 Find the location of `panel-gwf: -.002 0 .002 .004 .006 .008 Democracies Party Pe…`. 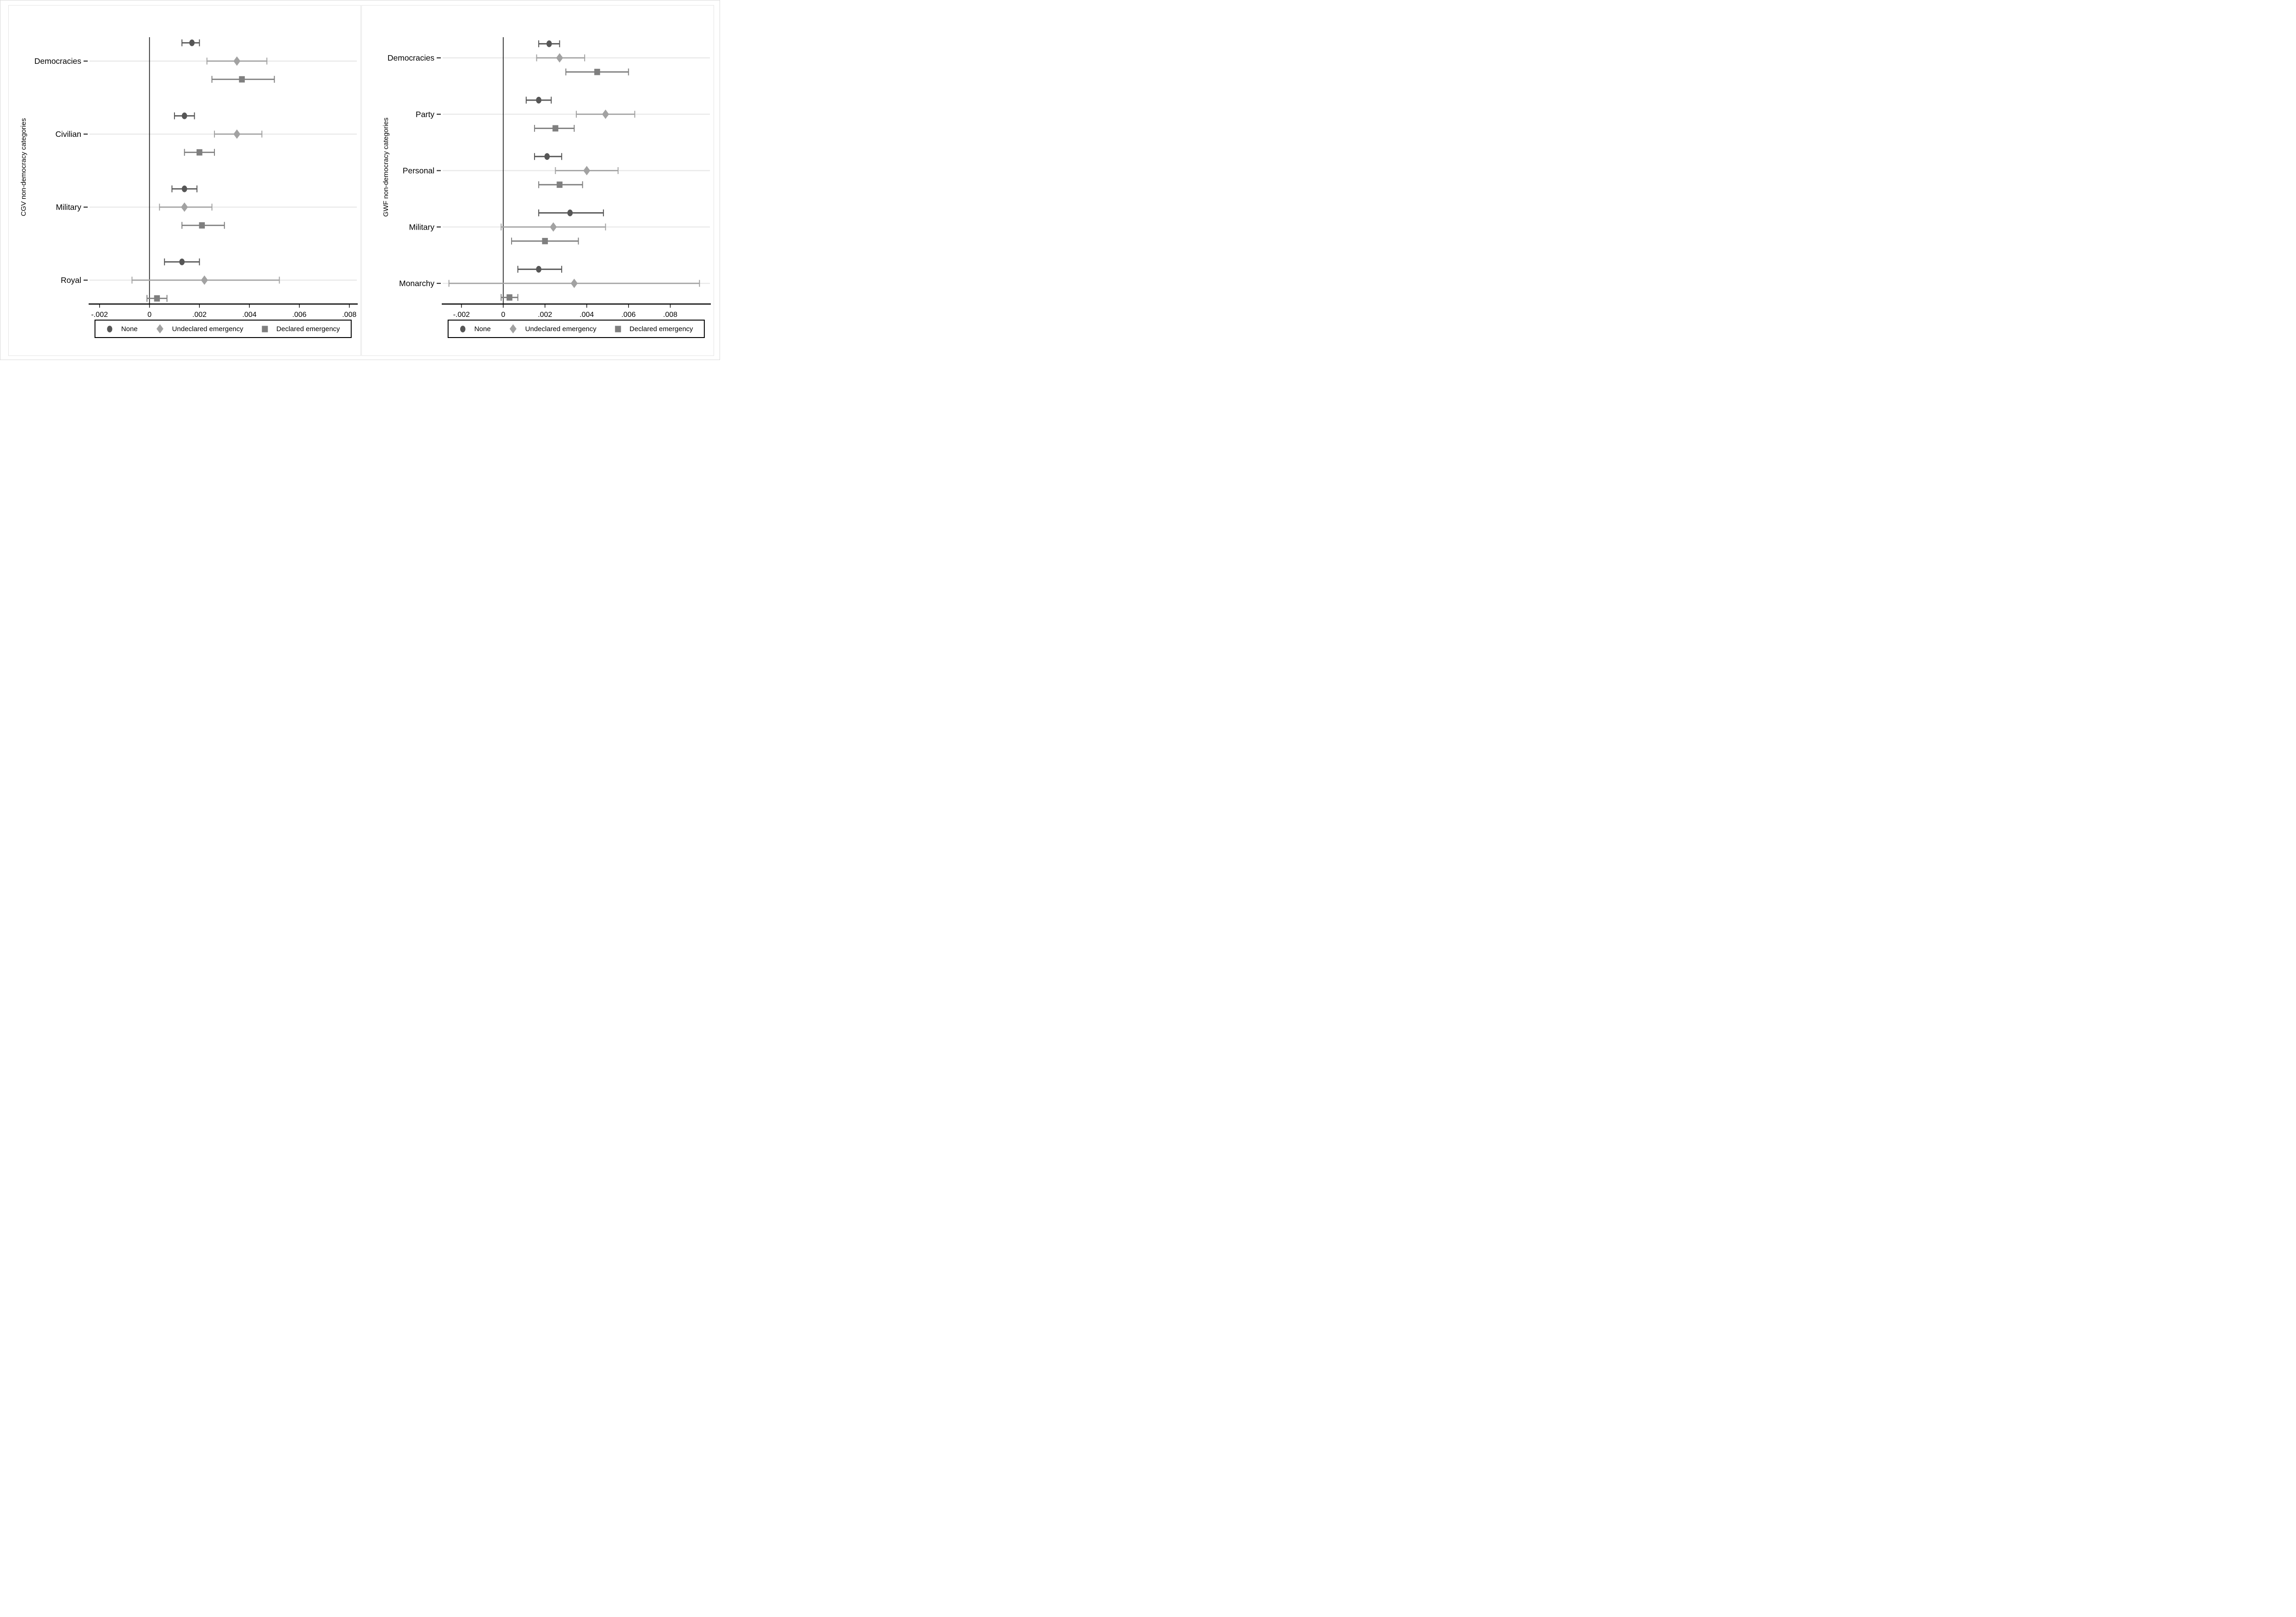

panel-gwf: -.002 0 .002 .004 .006 .008 Democracies Party Pe… is located at coordinates (537, 180).